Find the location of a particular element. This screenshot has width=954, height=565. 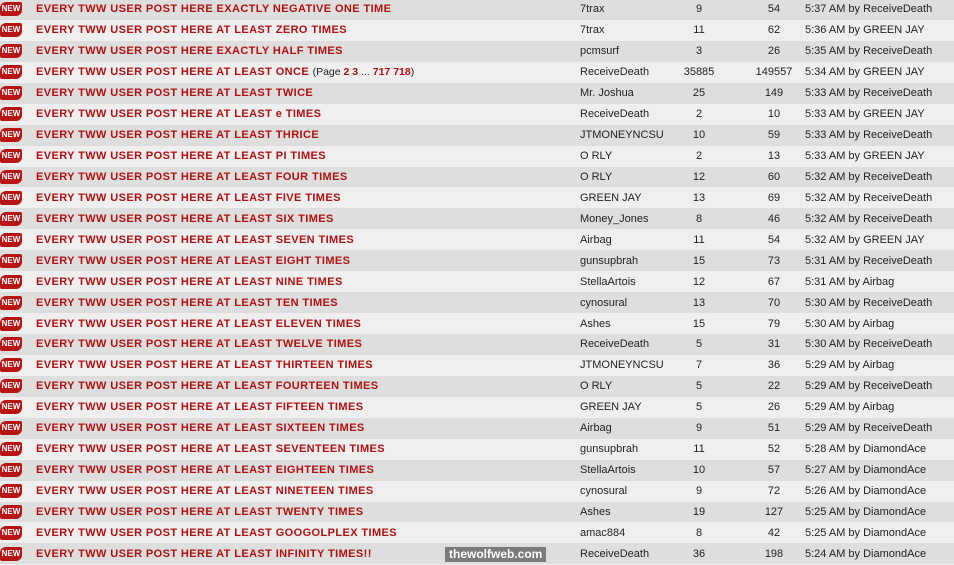

page-link: 2 is located at coordinates (346, 72).